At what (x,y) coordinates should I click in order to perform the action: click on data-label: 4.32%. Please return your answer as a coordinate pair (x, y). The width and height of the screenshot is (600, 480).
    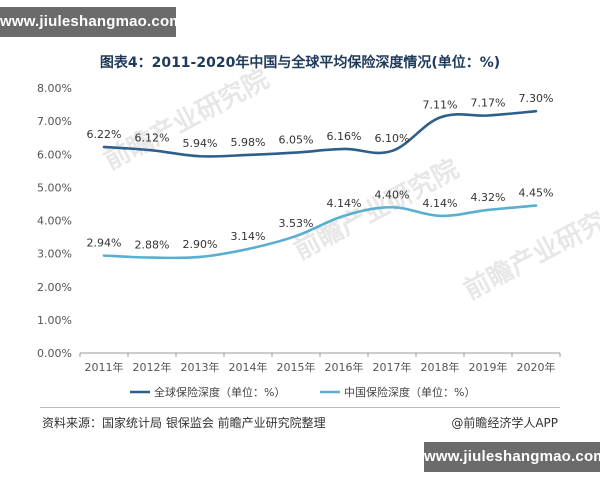
    Looking at the image, I should click on (488, 197).